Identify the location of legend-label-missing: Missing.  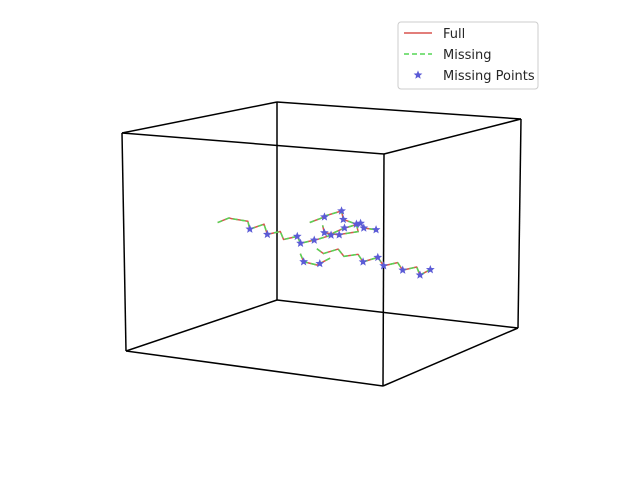
(467, 55).